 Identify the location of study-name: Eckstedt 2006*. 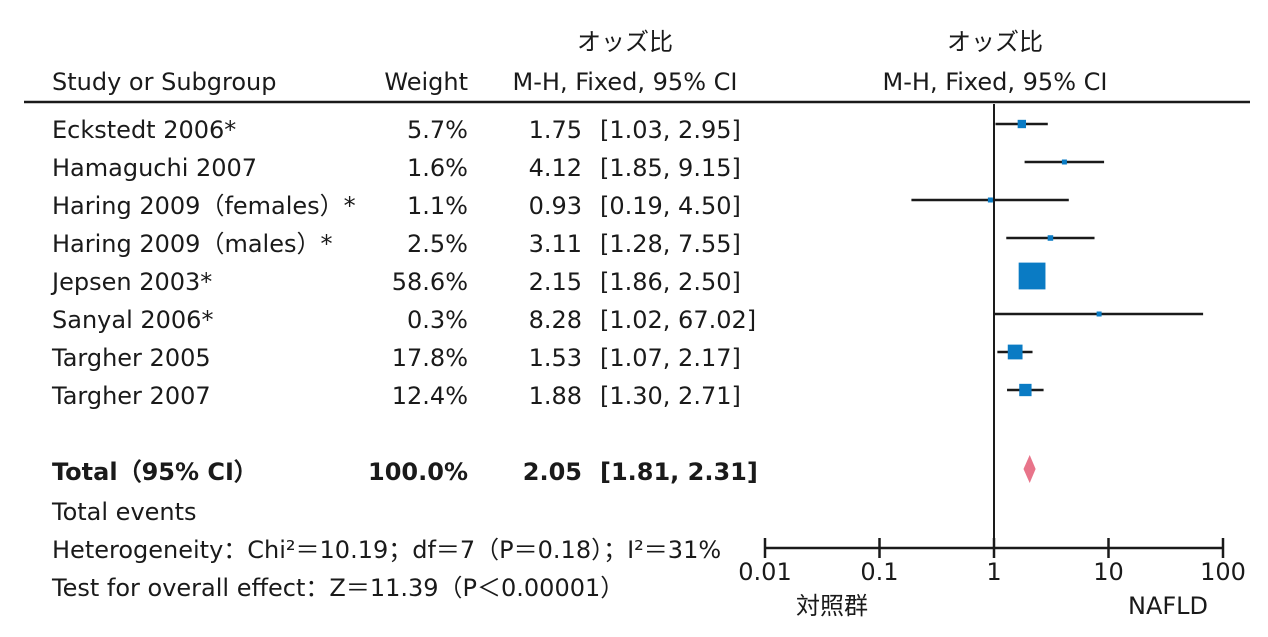
(144, 130).